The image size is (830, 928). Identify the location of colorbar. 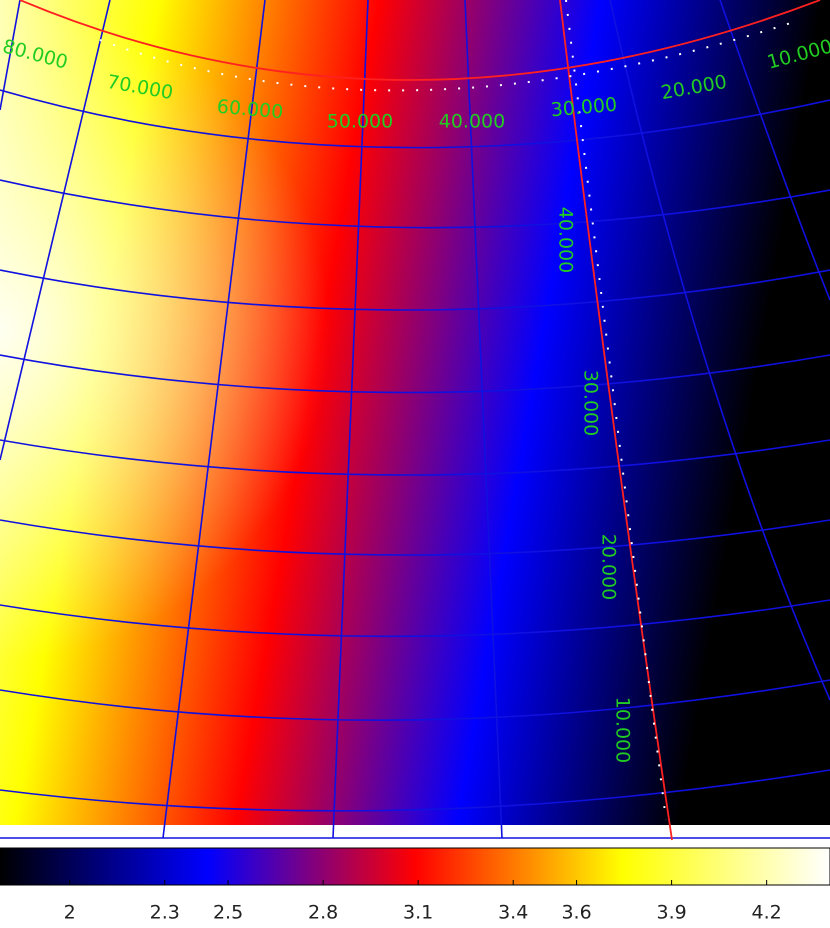
(415, 866).